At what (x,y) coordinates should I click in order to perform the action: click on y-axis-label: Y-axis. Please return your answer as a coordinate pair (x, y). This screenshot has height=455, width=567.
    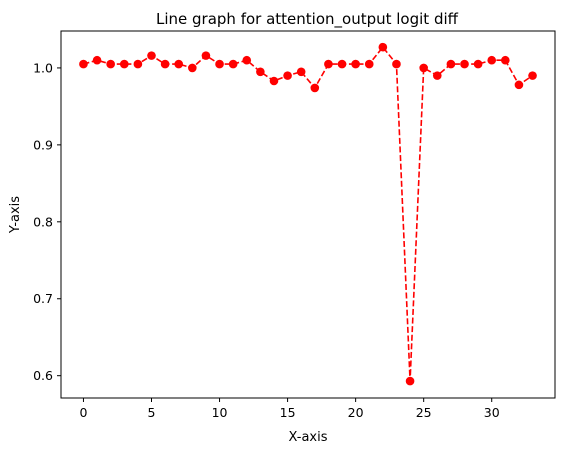
    Looking at the image, I should click on (15, 215).